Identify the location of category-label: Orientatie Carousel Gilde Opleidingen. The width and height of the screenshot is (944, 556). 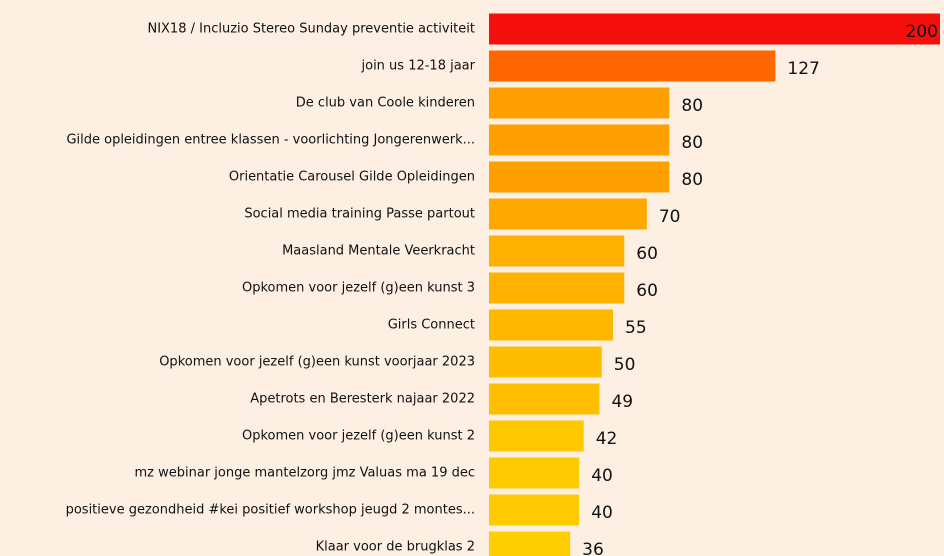
(352, 177).